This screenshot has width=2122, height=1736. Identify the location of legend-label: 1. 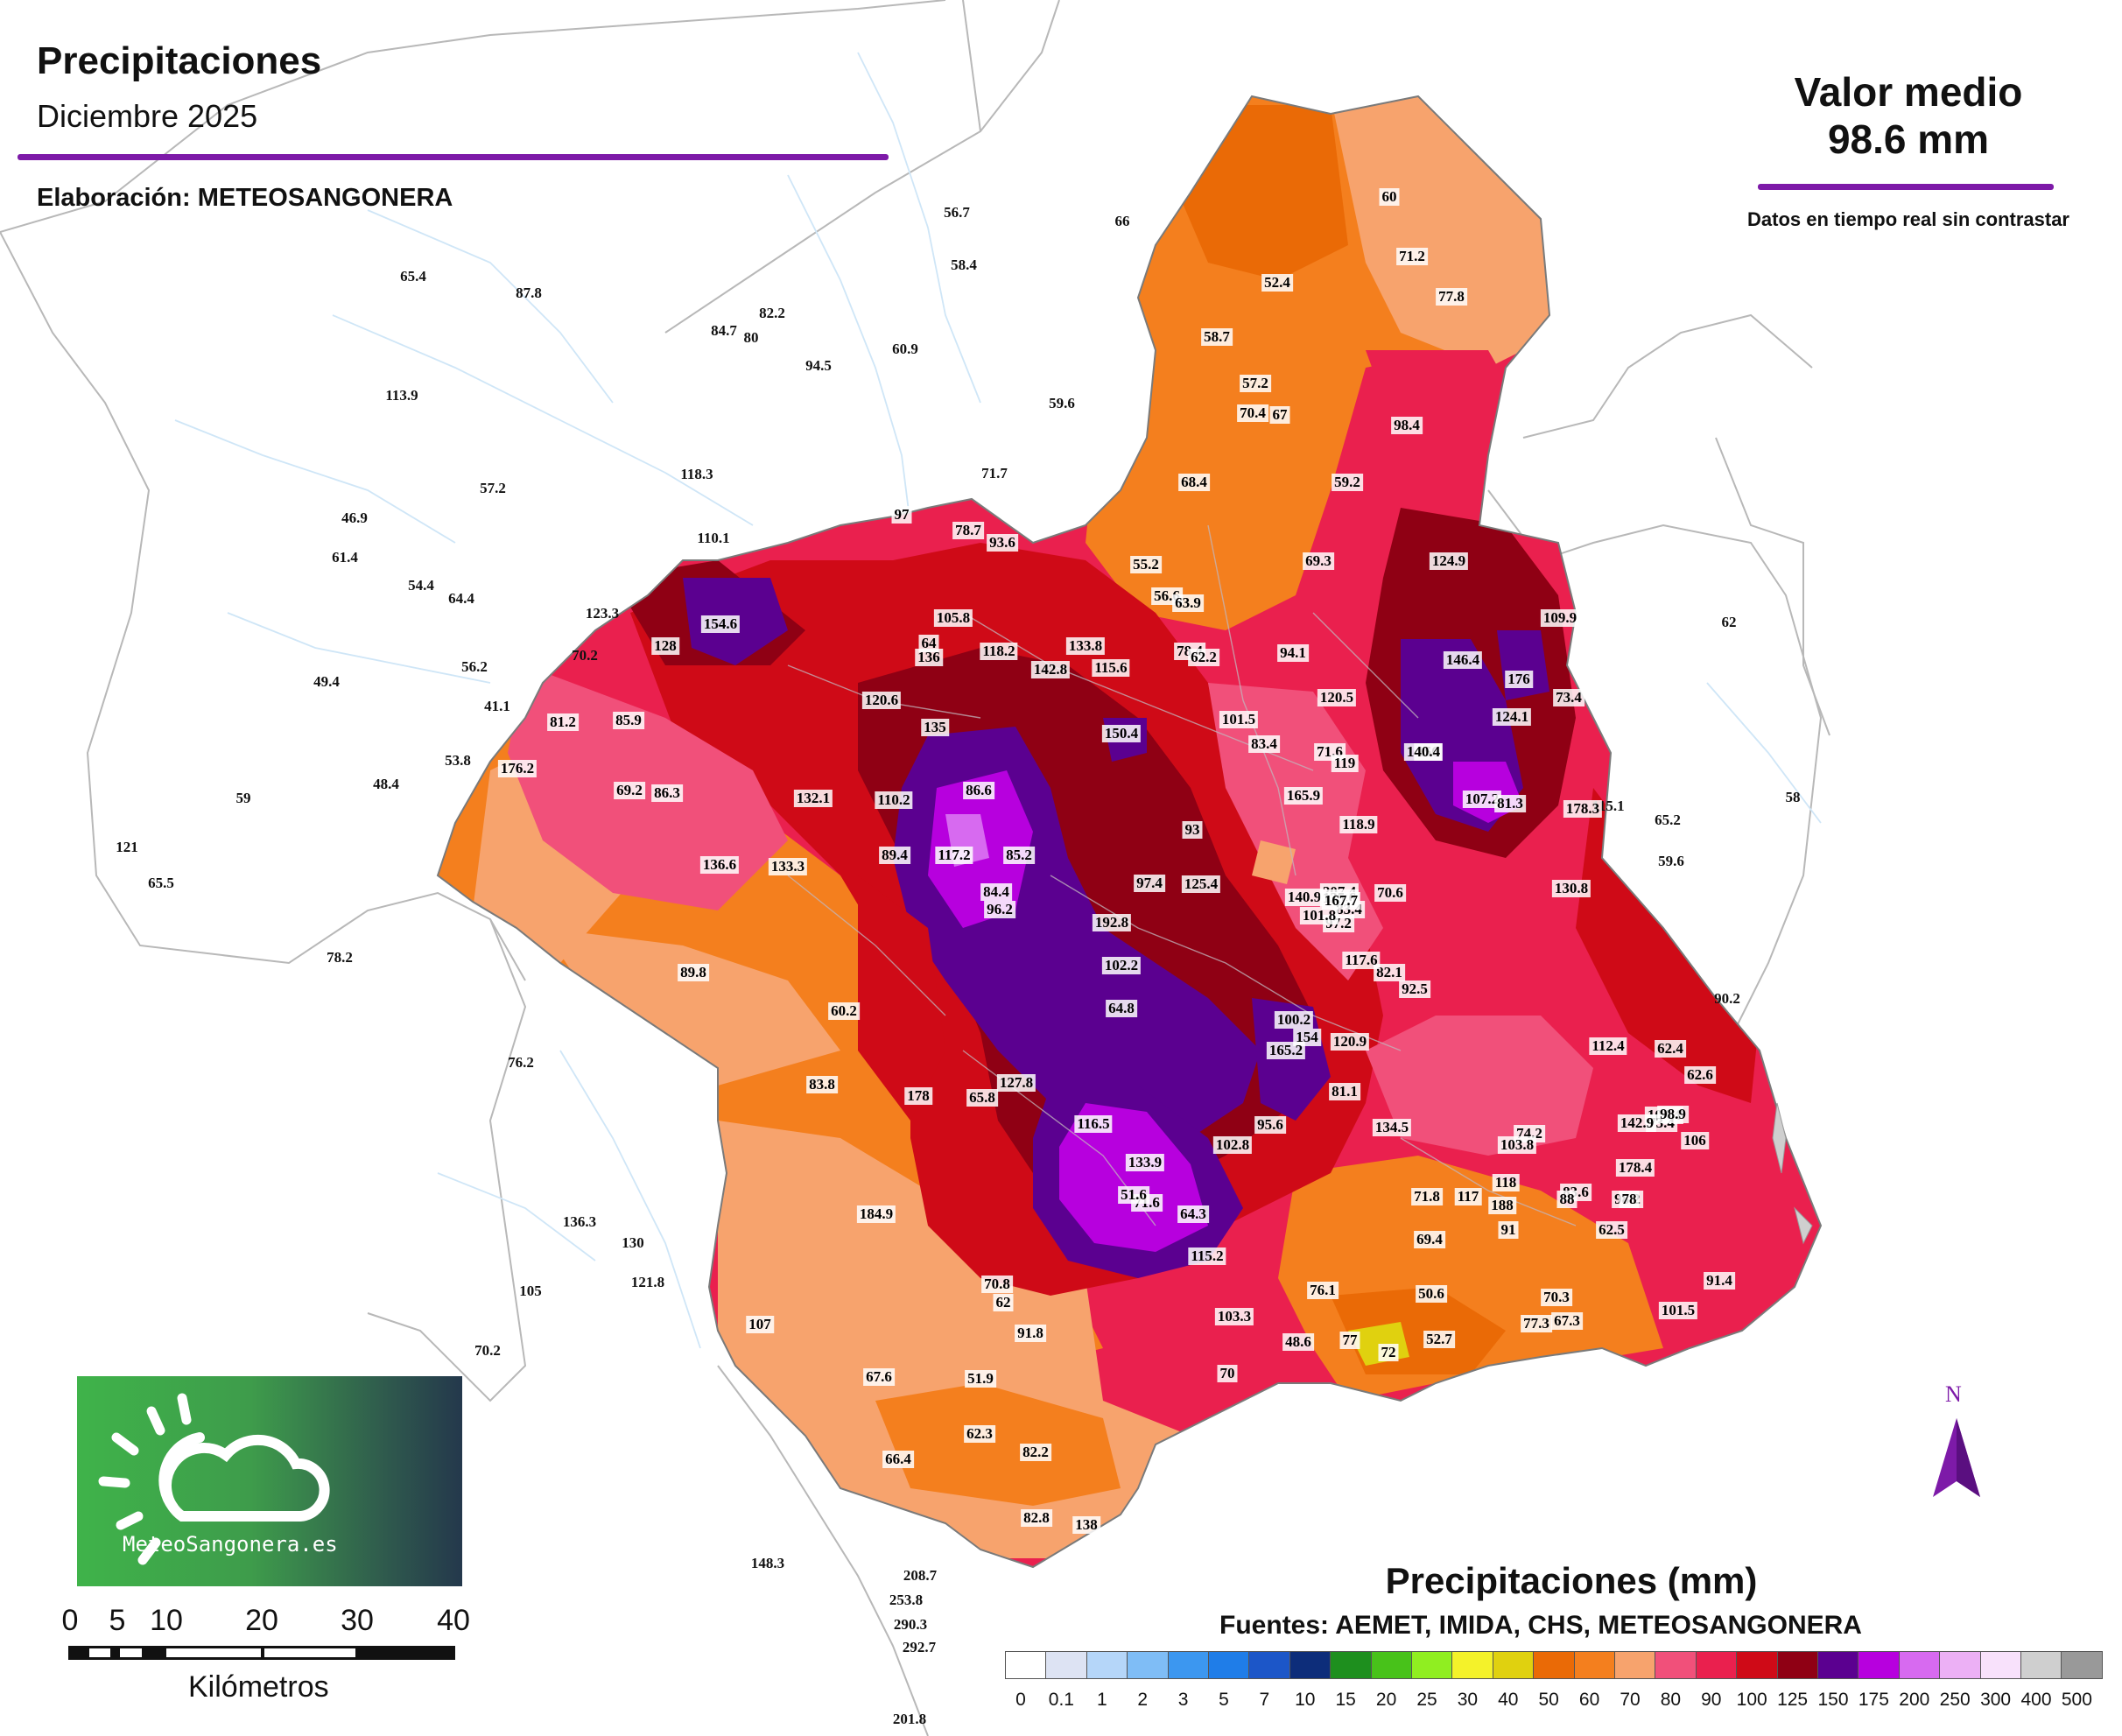
(1102, 1700).